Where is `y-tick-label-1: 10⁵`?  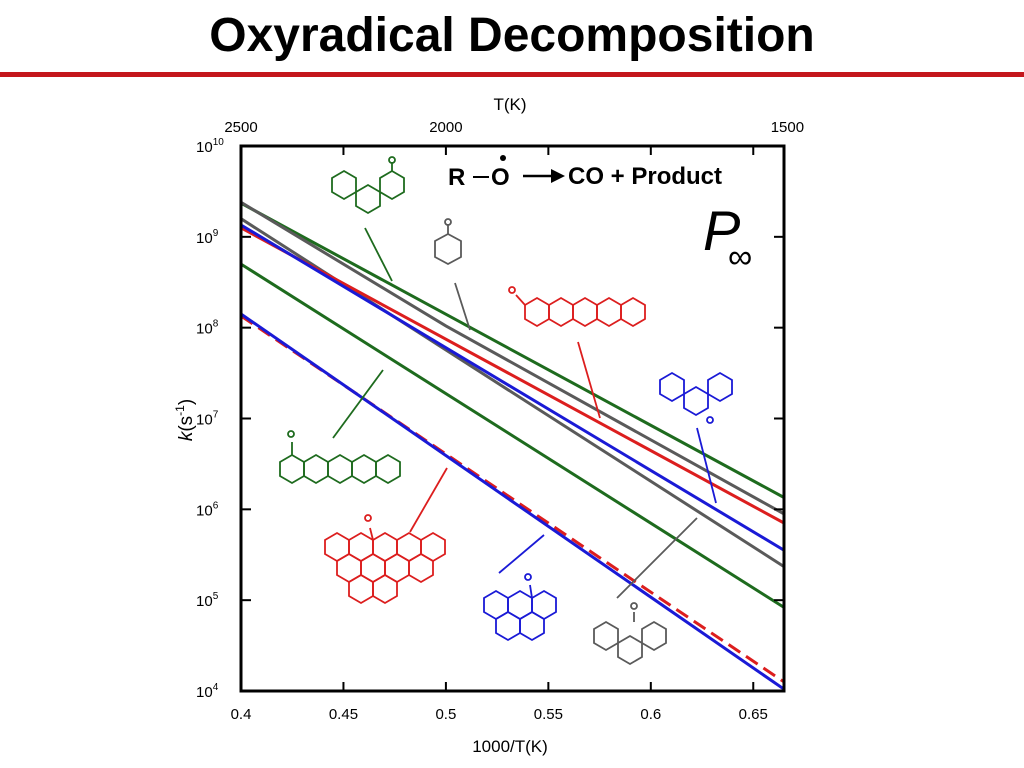
y-tick-label-1: 10⁵ is located at coordinates (207, 600).